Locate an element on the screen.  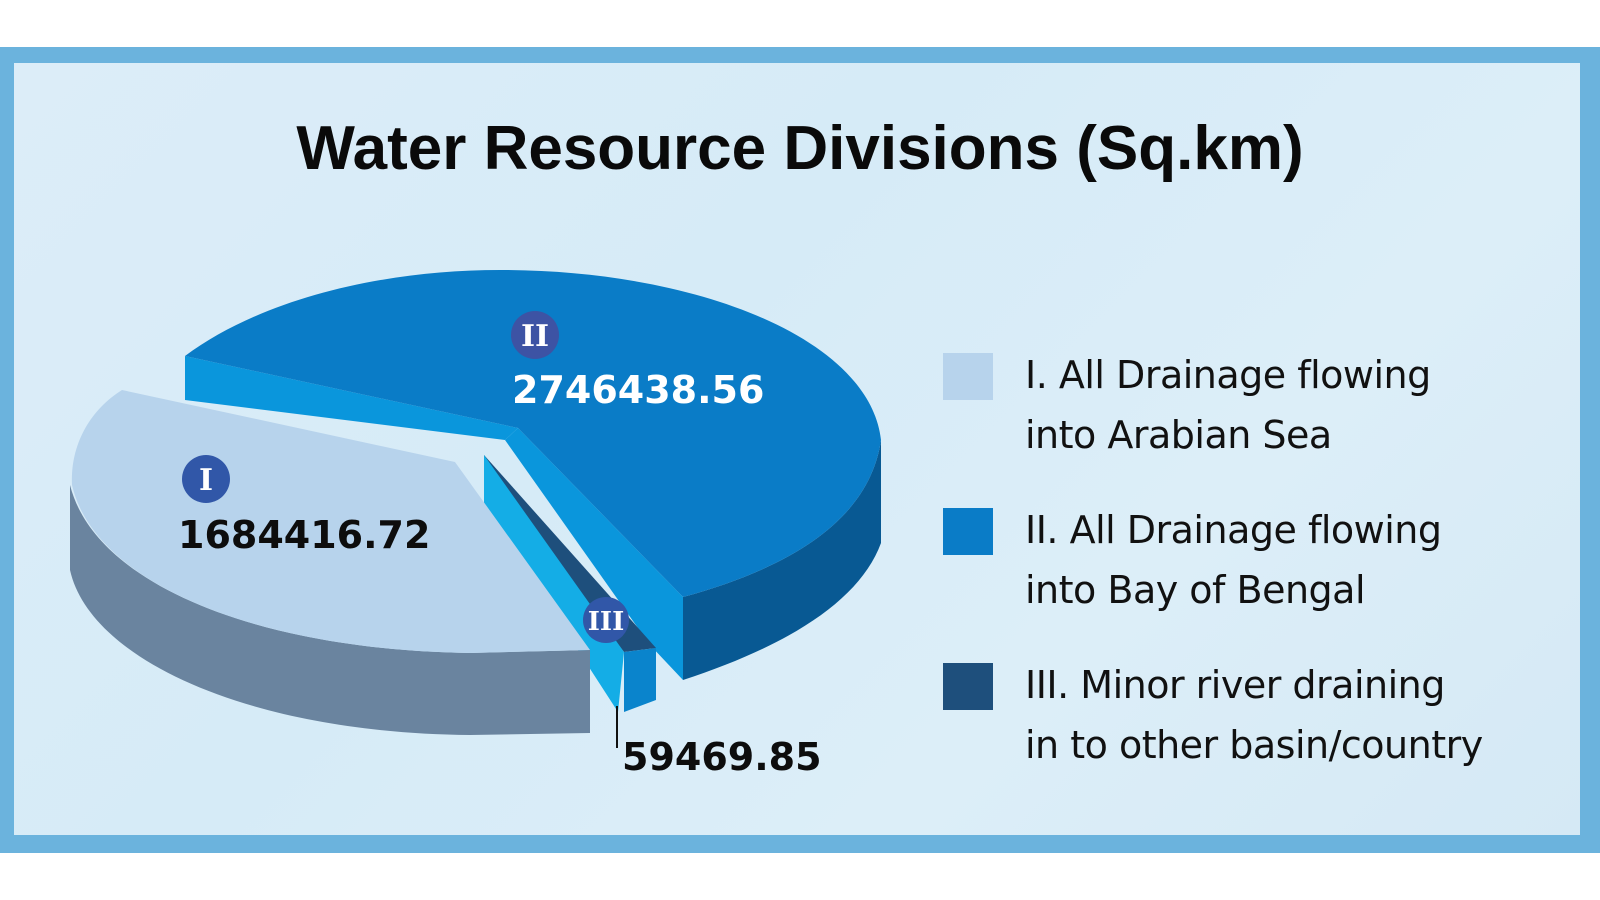
legend-swatch-iii is located at coordinates (968, 686).